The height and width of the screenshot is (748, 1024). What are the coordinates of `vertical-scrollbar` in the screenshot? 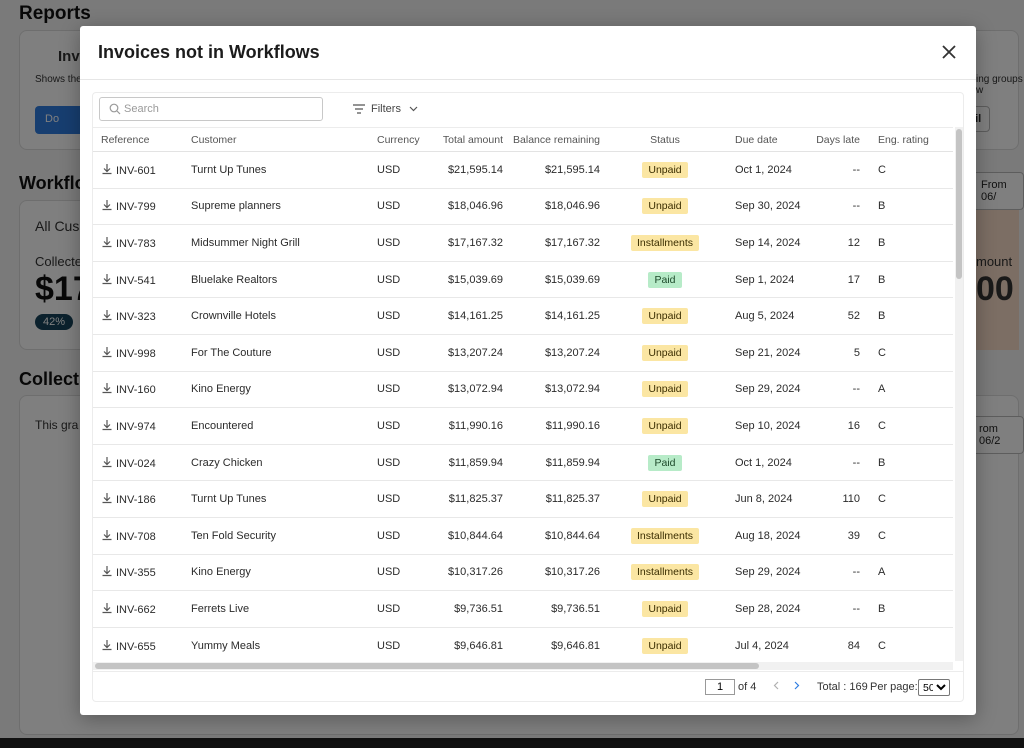 It's located at (959, 394).